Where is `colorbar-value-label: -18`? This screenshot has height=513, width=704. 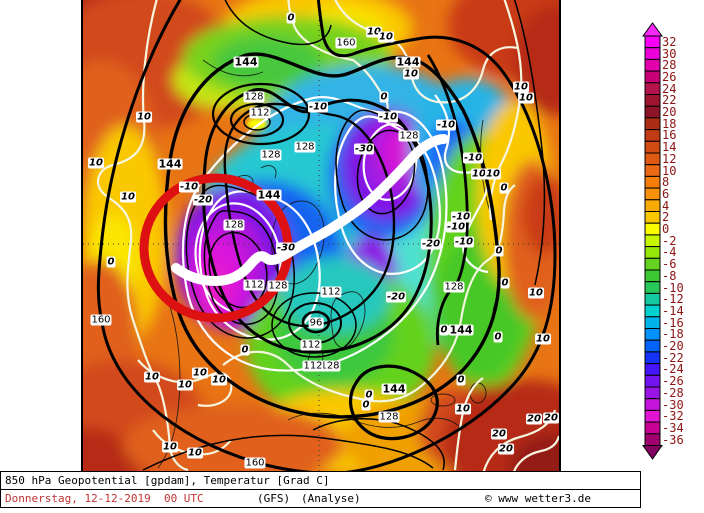
colorbar-value-label: -18 is located at coordinates (673, 334).